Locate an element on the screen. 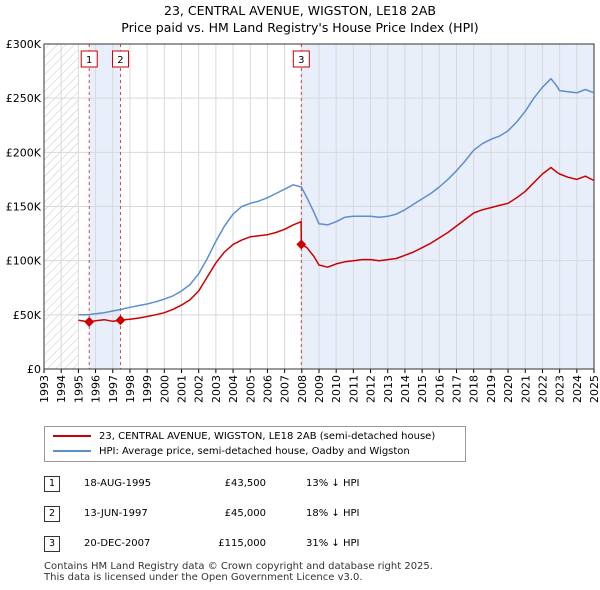 Image resolution: width=600 pixels, height=590 pixels. x-tick-label: 2024 is located at coordinates (577, 389).